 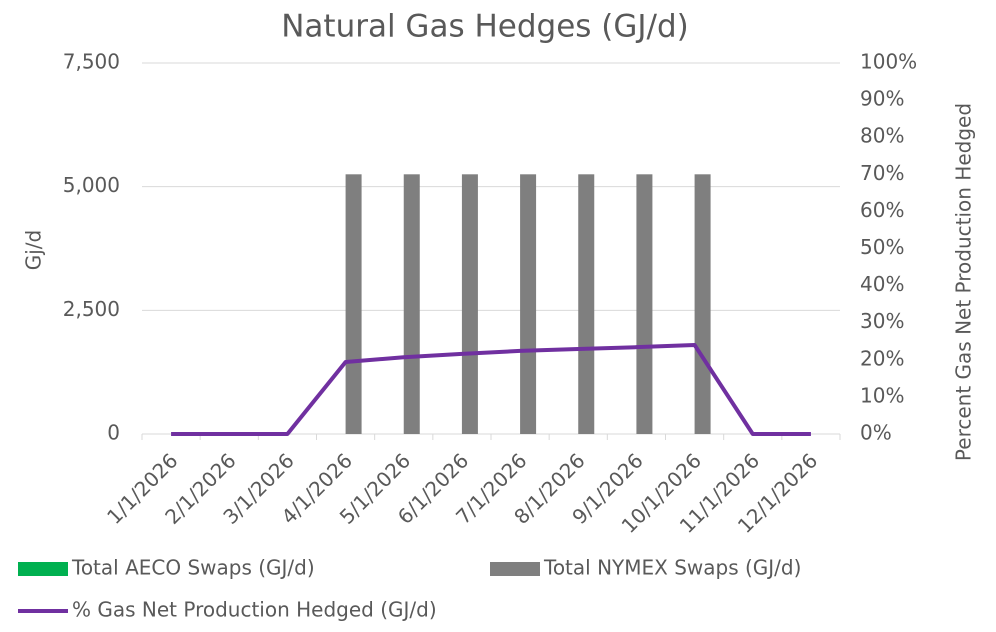 I want to click on y-tick-label: 2,500, so click(x=91, y=309).